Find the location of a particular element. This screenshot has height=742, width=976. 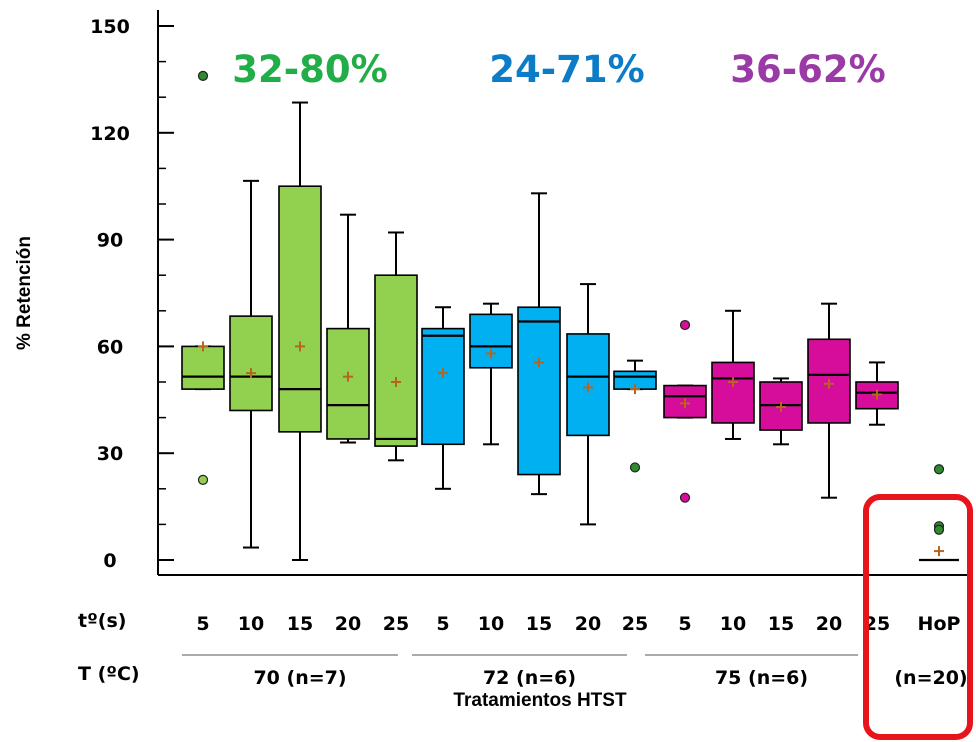

y-tick-label: 0 is located at coordinates (109, 561).